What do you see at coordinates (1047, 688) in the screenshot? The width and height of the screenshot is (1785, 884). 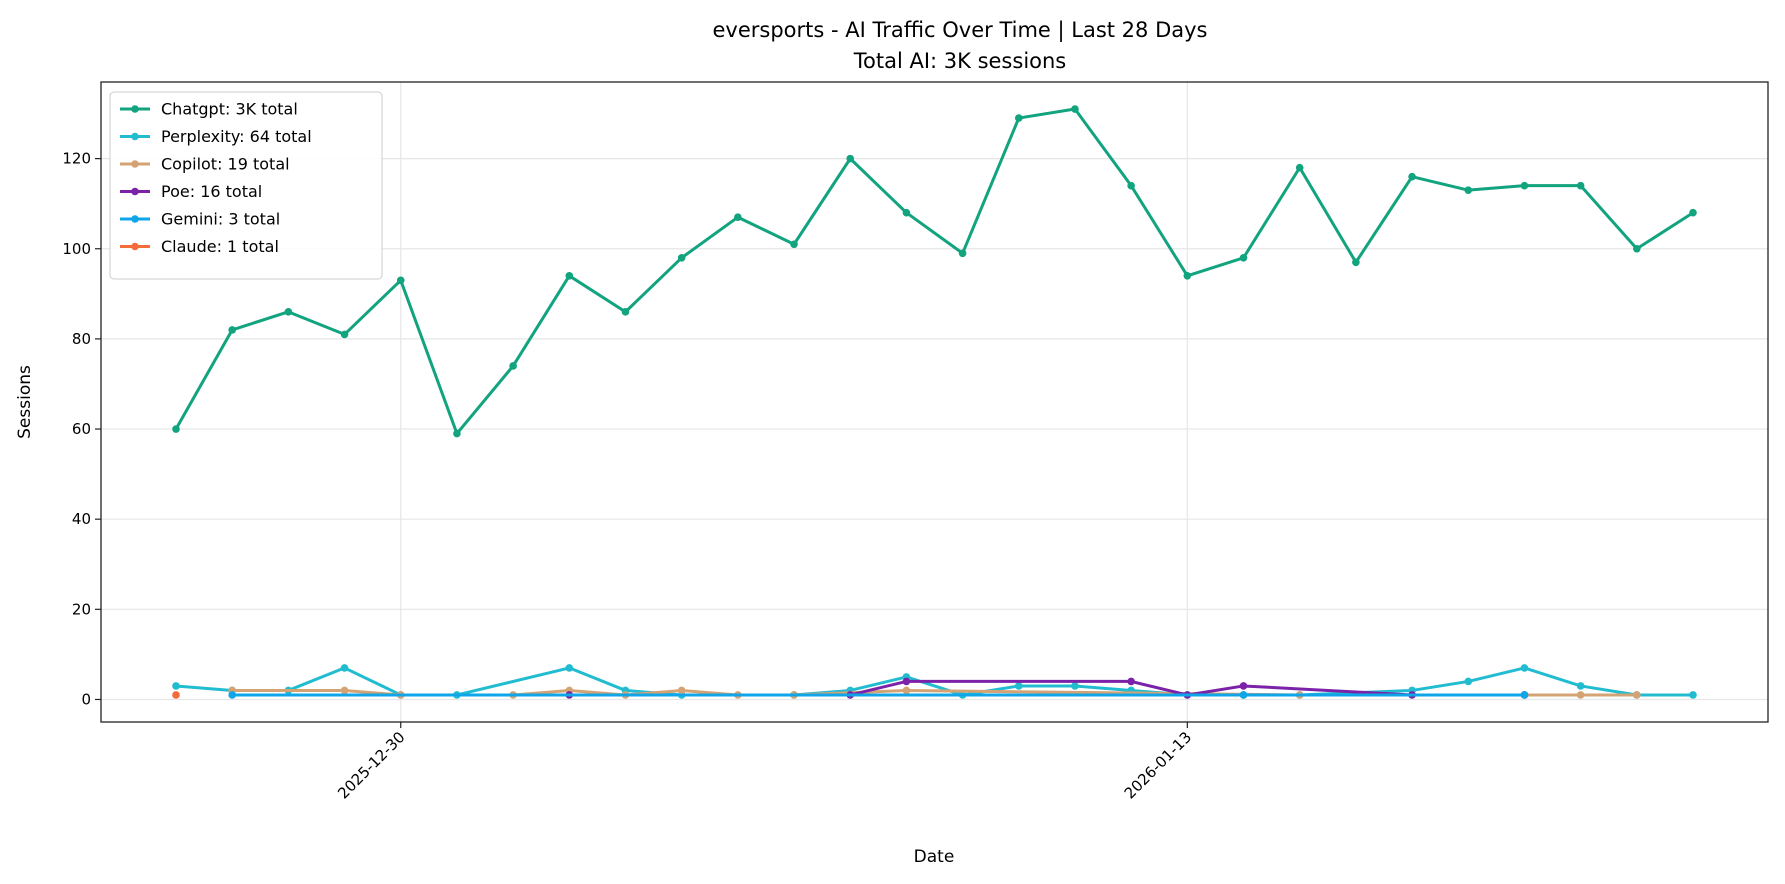 I see `series-line` at bounding box center [1047, 688].